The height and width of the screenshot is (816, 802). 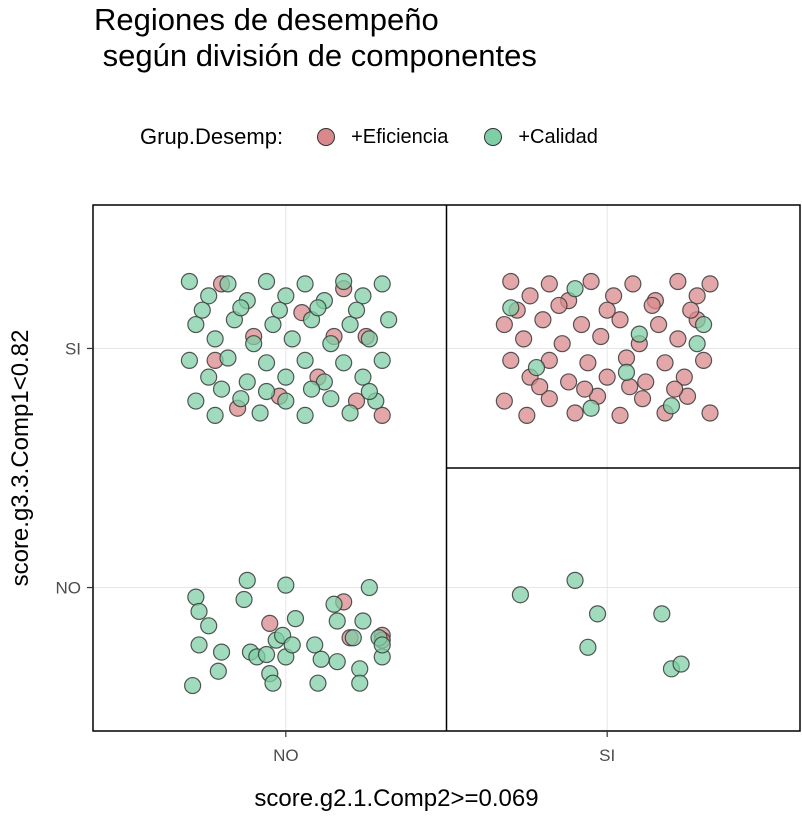 What do you see at coordinates (607, 755) in the screenshot?
I see `x-tick-label-si: SI` at bounding box center [607, 755].